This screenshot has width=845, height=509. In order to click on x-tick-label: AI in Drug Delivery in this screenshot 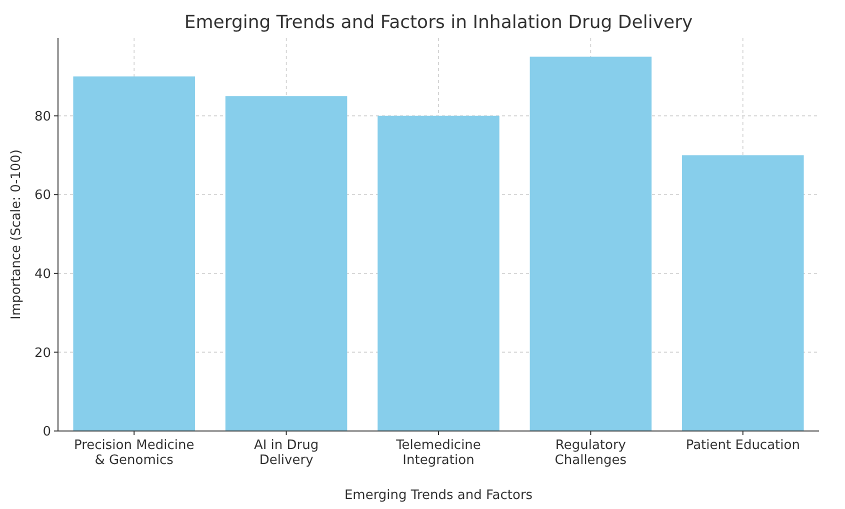, I will do `click(286, 453)`.